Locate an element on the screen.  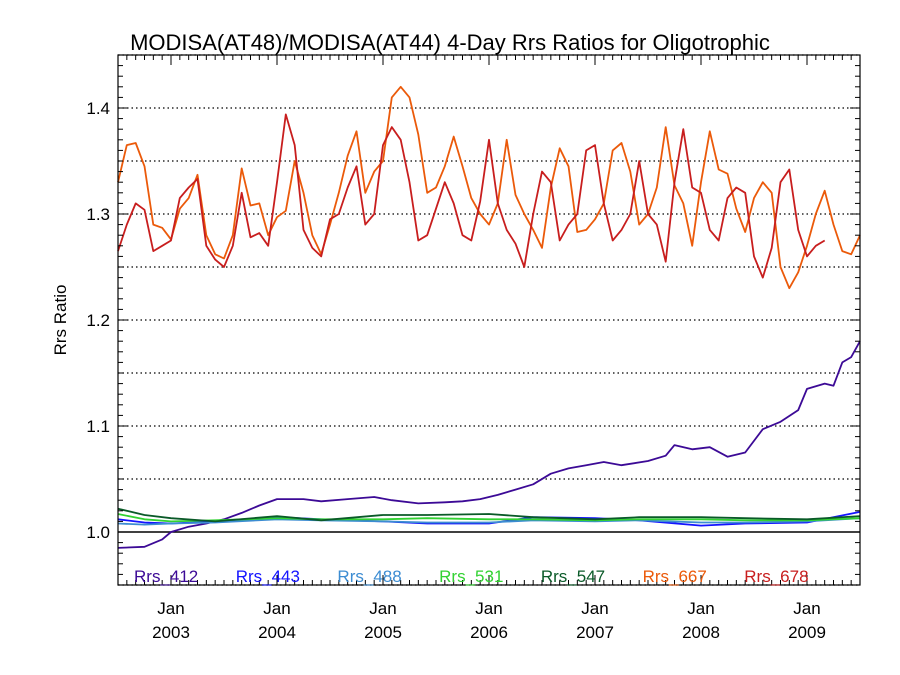
legend-entry-rrs-443: Rrs_443 is located at coordinates (268, 576).